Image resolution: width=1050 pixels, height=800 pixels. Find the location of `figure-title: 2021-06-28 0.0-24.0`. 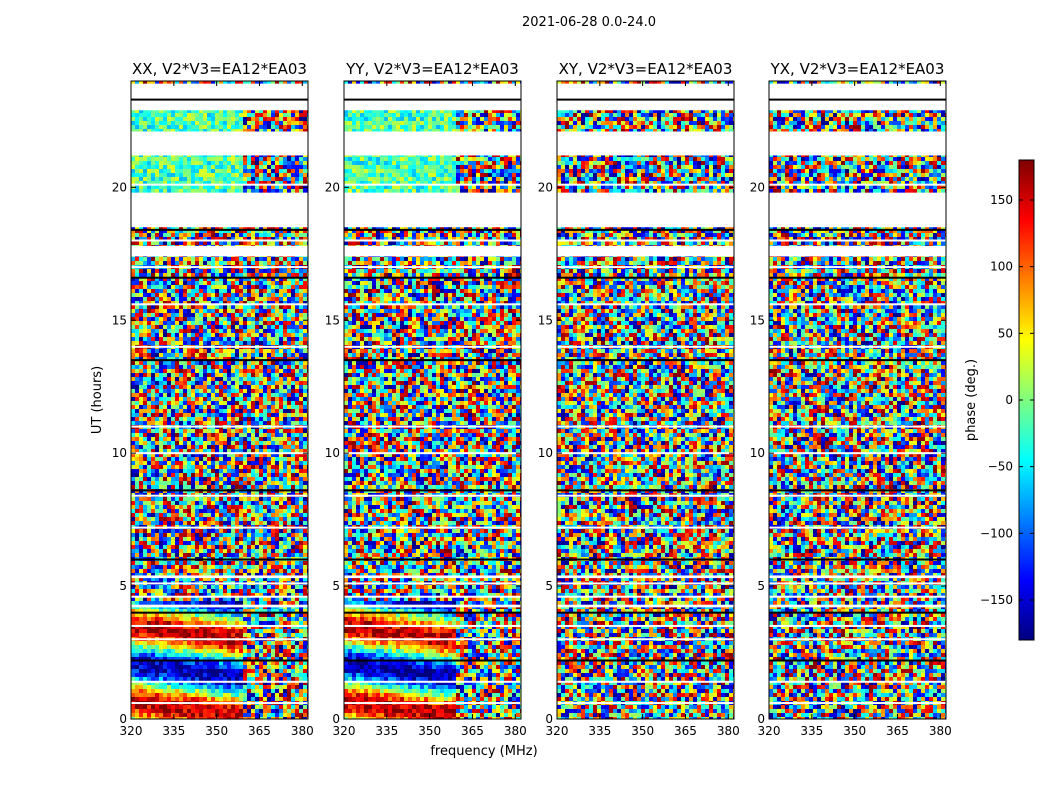

figure-title: 2021-06-28 0.0-24.0 is located at coordinates (589, 22).